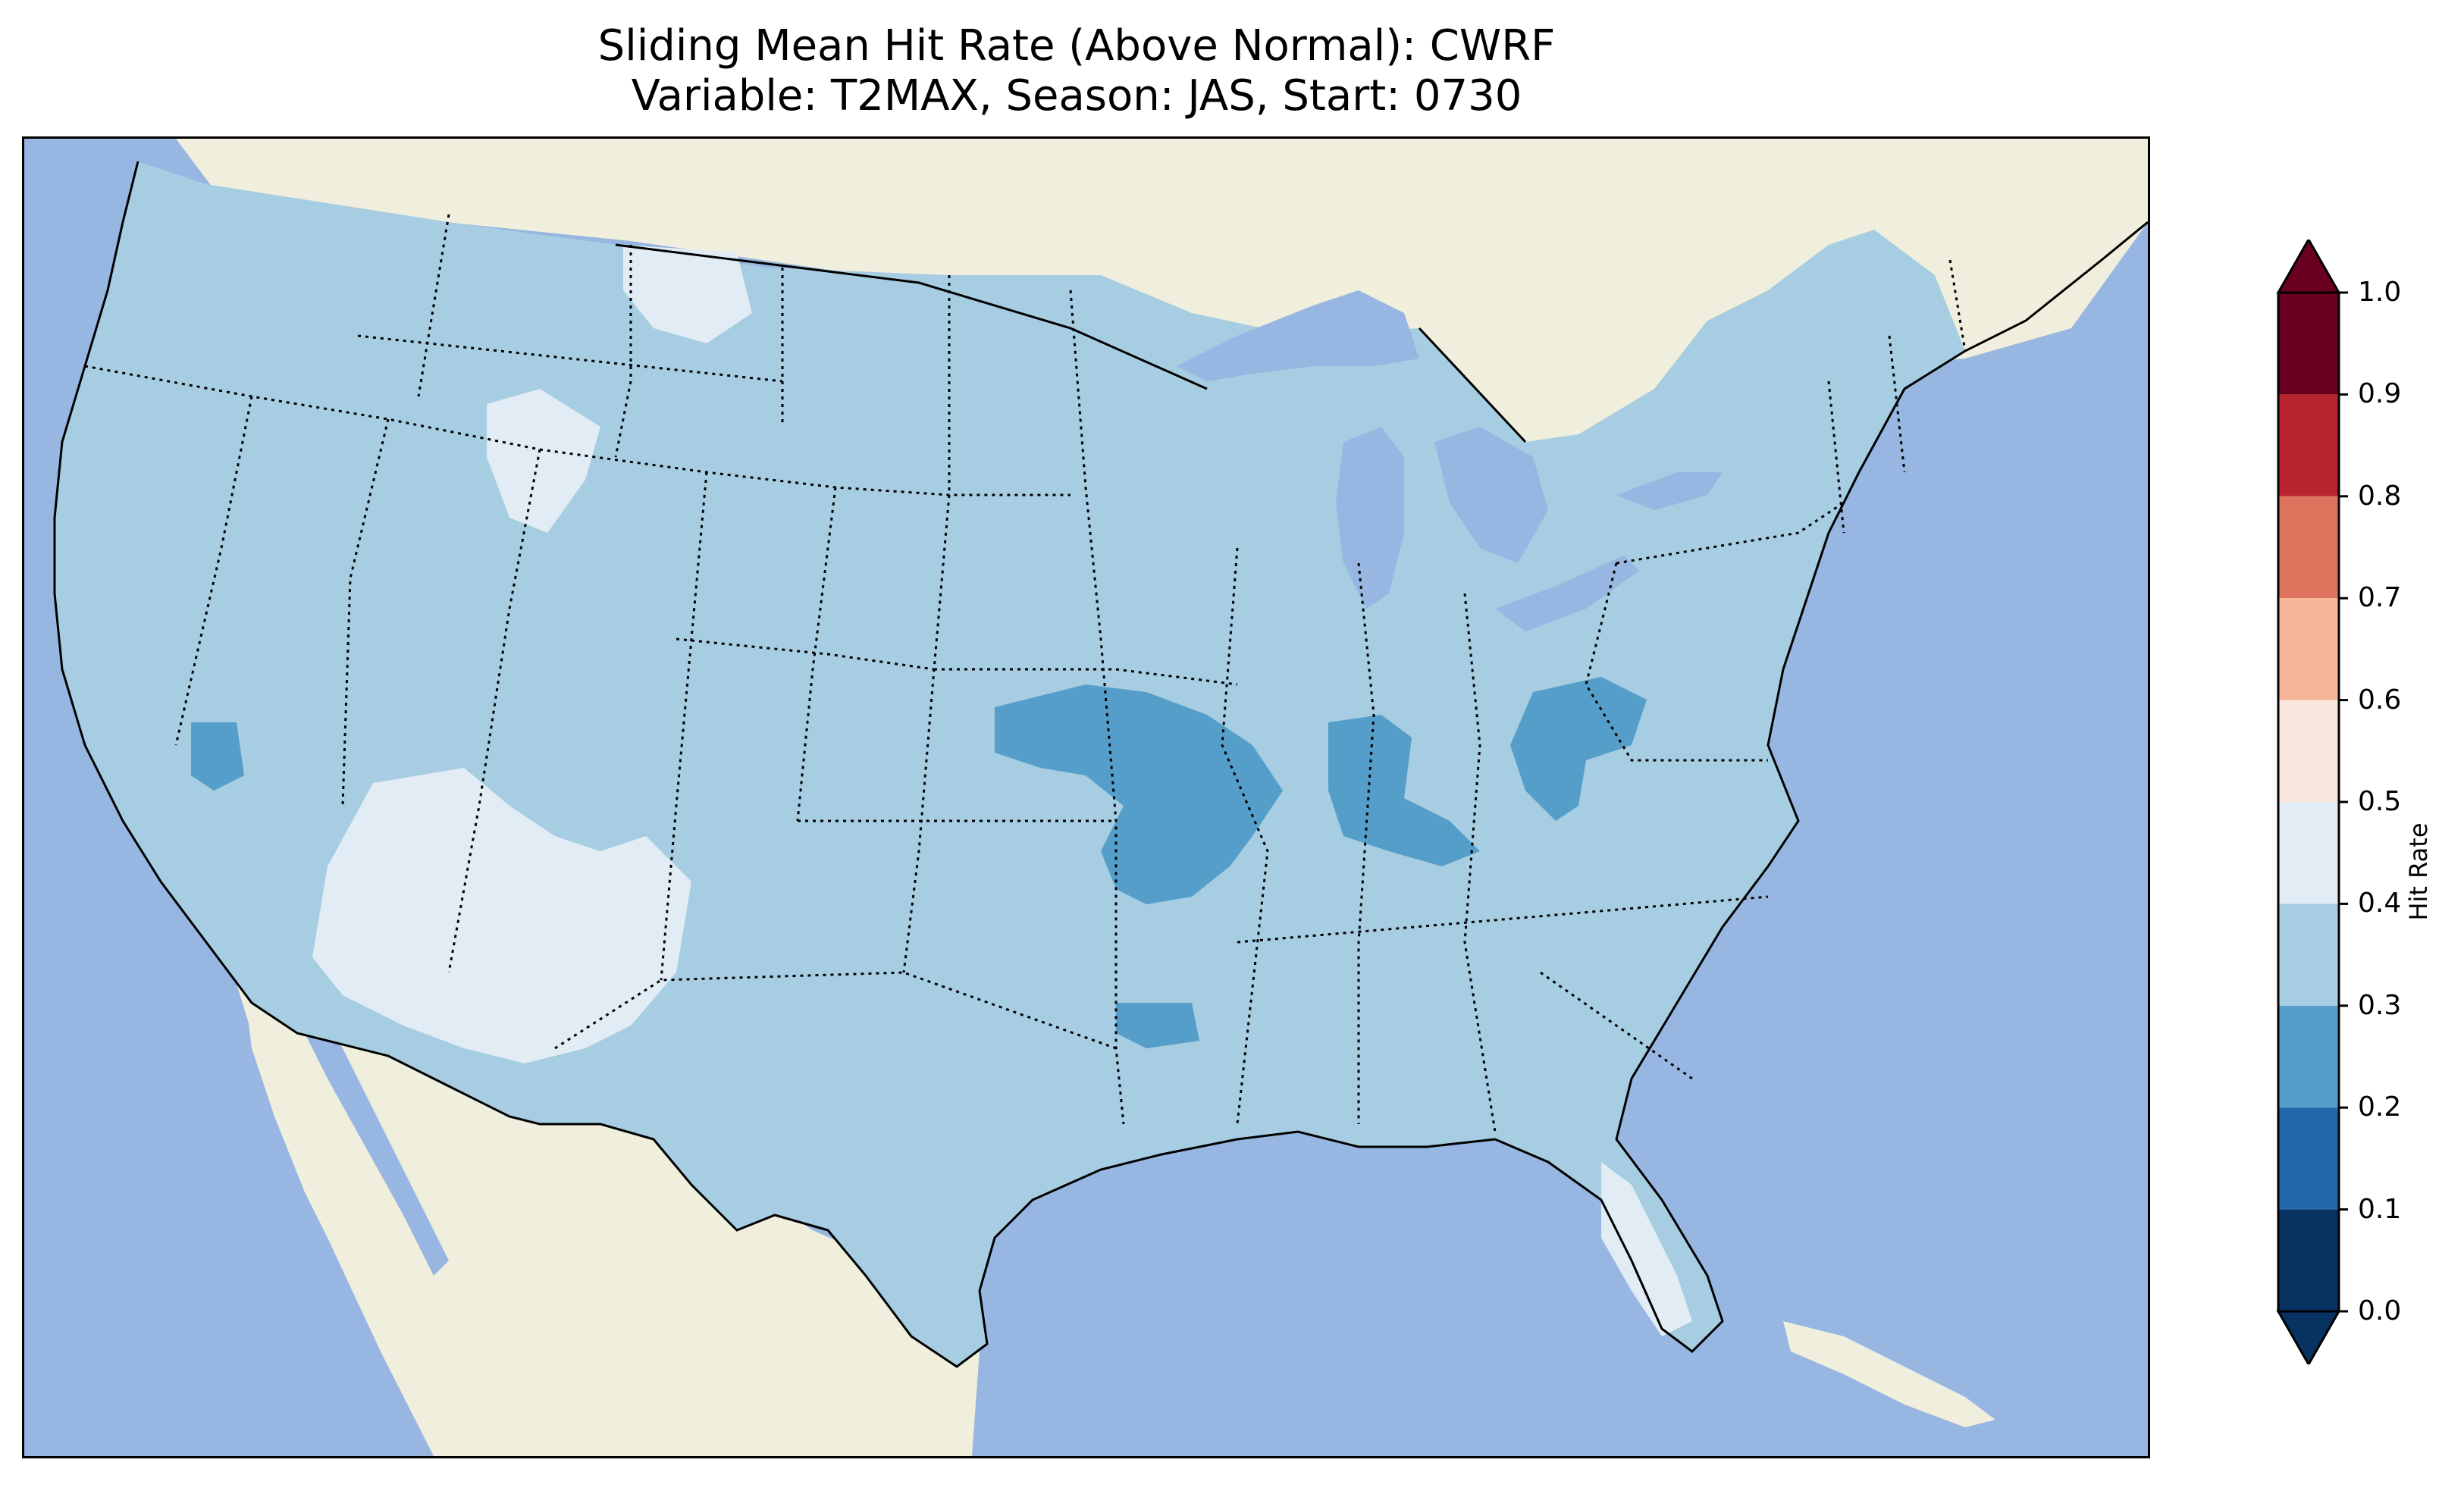 The width and height of the screenshot is (2464, 1494). What do you see at coordinates (218, 756) in the screenshot?
I see `region-nevada-patch` at bounding box center [218, 756].